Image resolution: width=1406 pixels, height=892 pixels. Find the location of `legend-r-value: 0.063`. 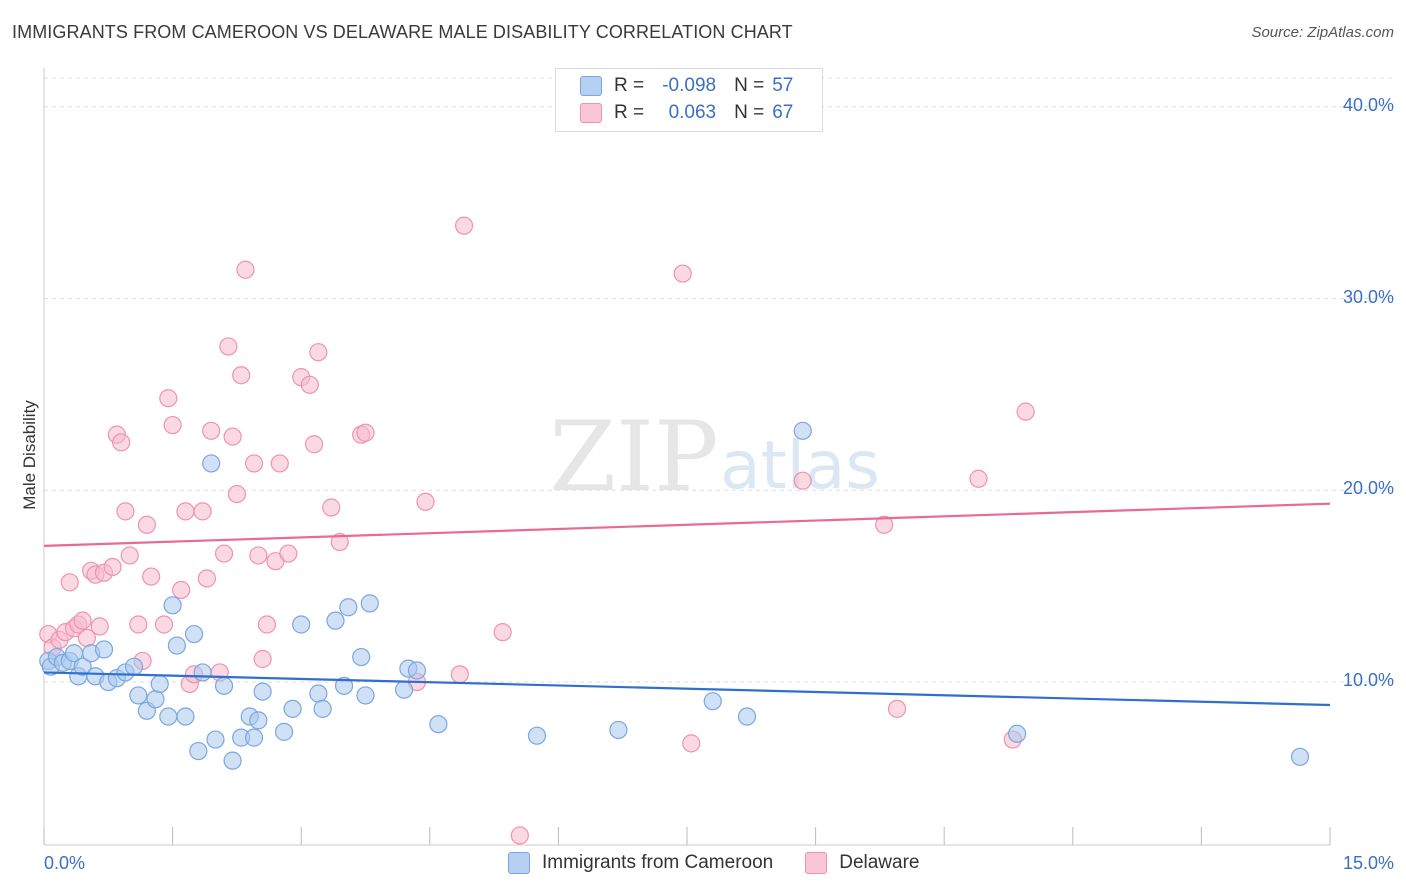

legend-r-value: 0.063 is located at coordinates (692, 112).